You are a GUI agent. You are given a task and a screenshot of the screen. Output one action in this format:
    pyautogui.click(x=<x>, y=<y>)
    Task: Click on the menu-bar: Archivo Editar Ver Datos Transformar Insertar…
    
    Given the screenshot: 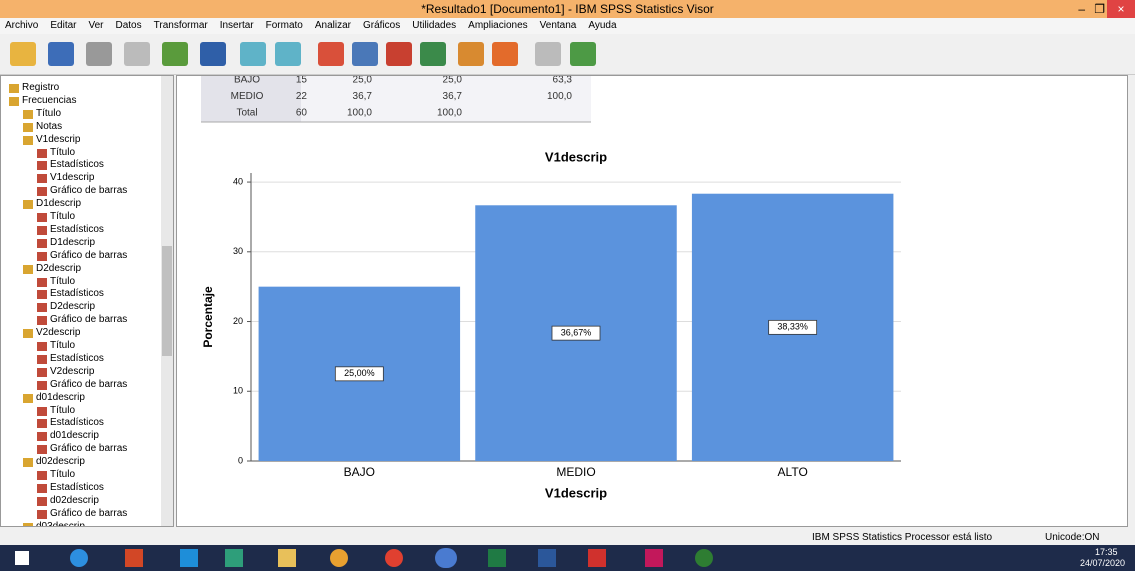 What is the action you would take?
    pyautogui.click(x=567, y=26)
    